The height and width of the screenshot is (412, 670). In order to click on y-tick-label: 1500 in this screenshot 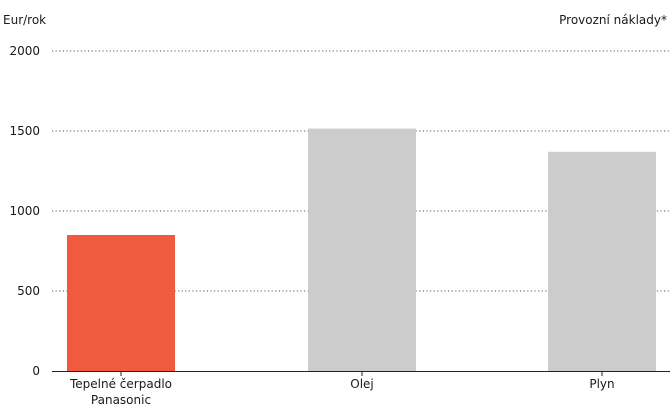, I will do `click(24, 131)`.